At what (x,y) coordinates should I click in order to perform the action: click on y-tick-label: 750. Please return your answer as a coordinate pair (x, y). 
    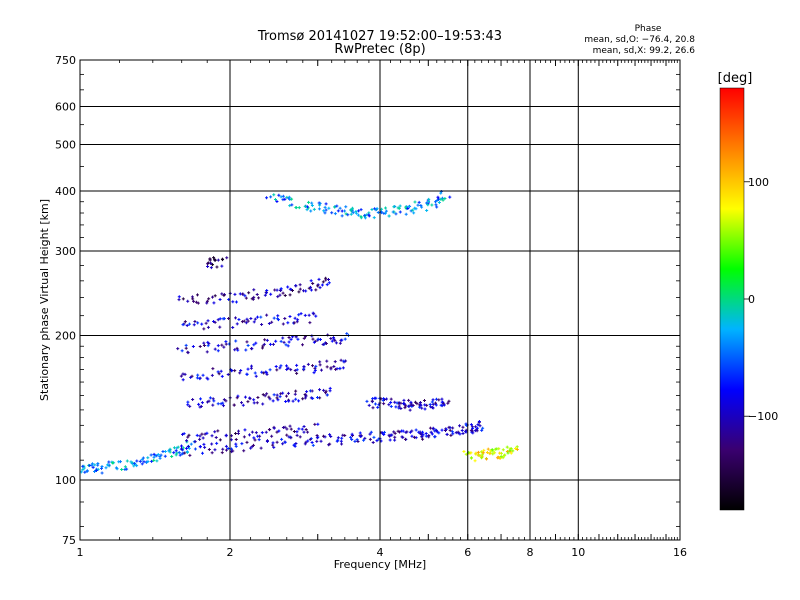
    Looking at the image, I should click on (65, 60).